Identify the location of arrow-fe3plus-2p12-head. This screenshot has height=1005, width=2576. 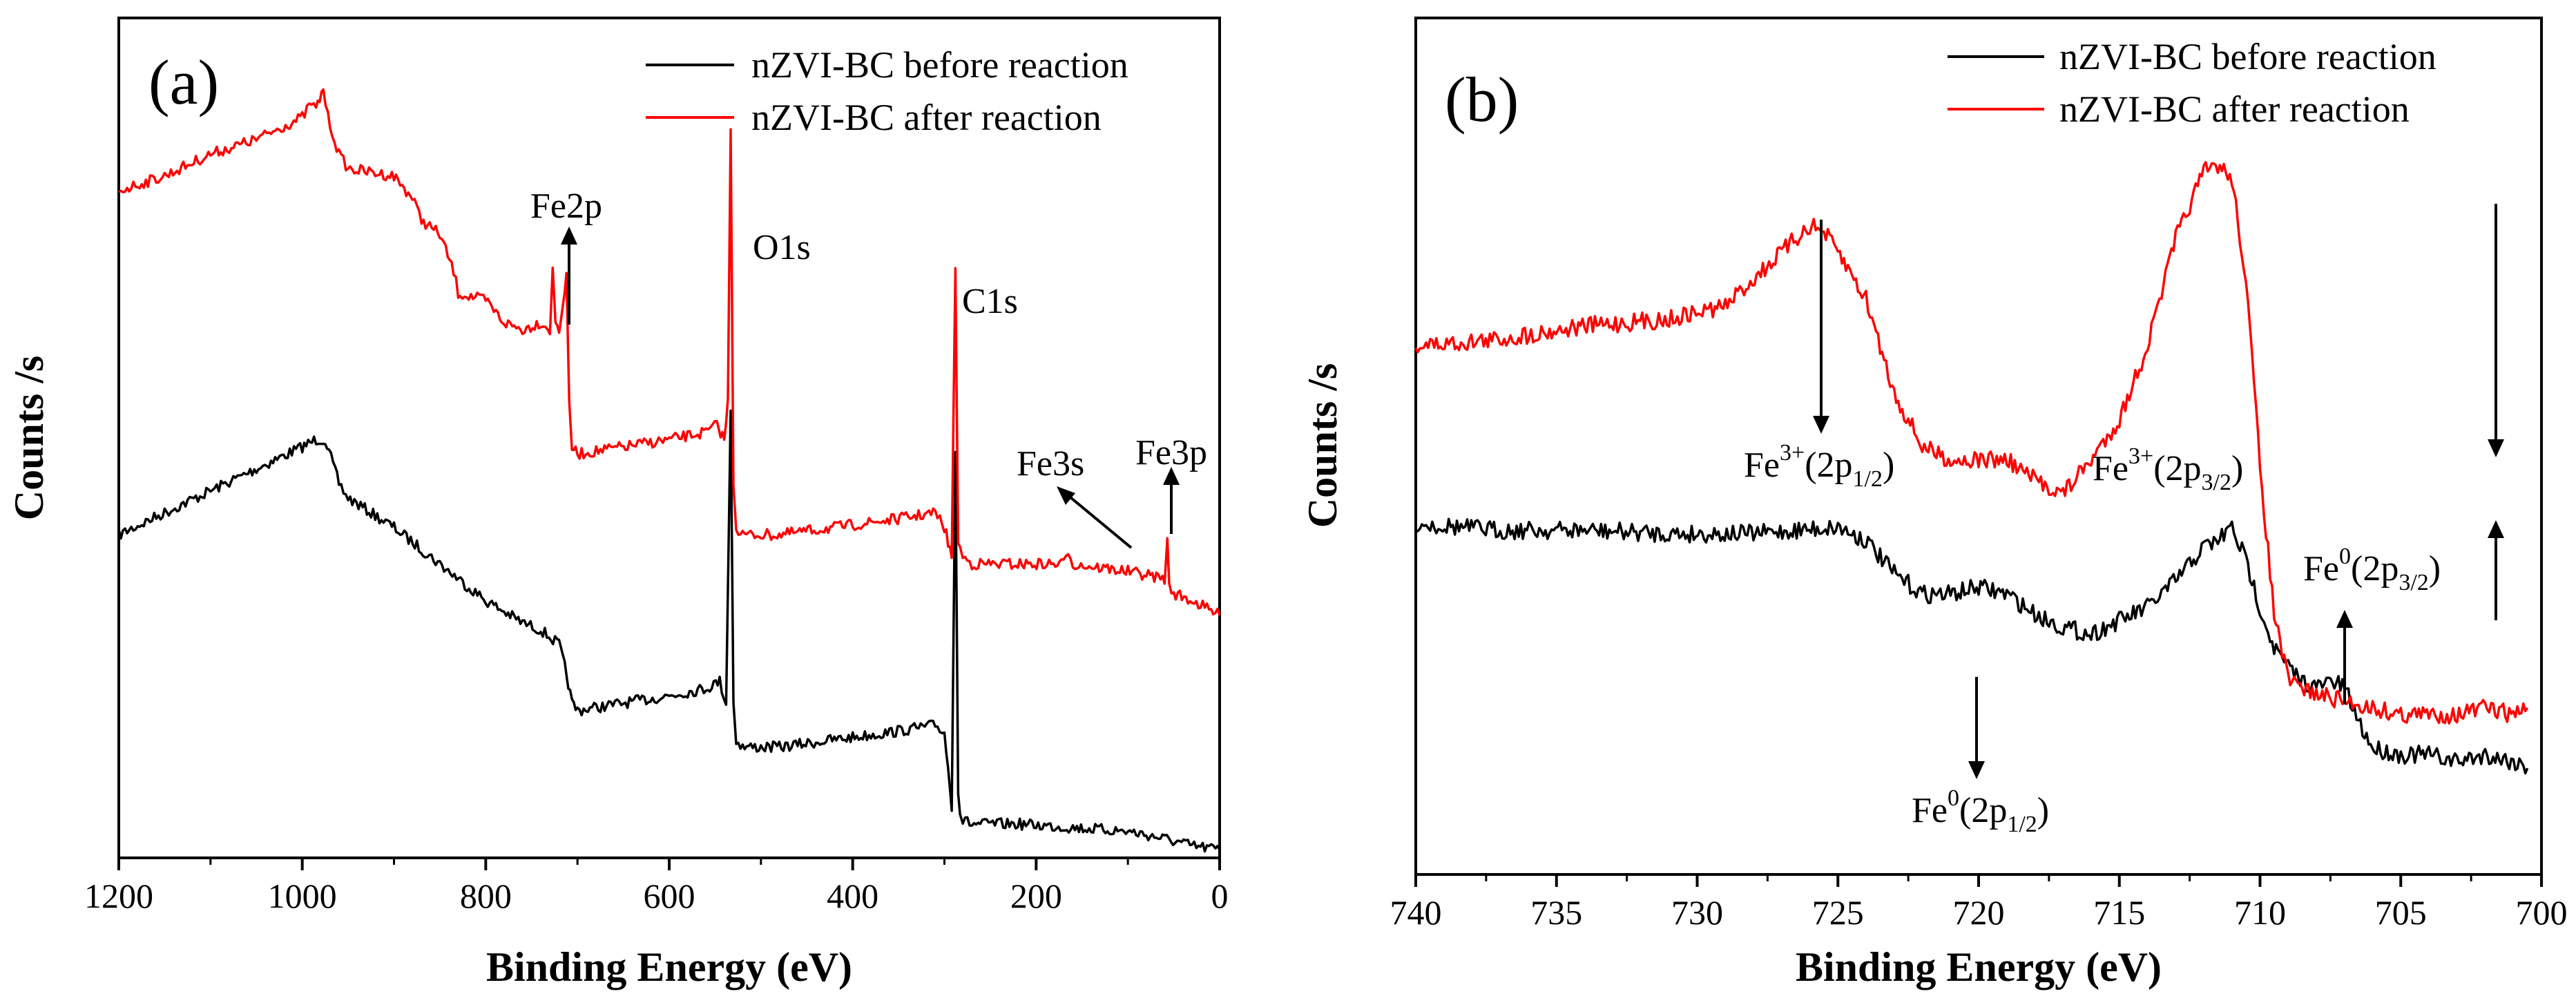
(1821, 425).